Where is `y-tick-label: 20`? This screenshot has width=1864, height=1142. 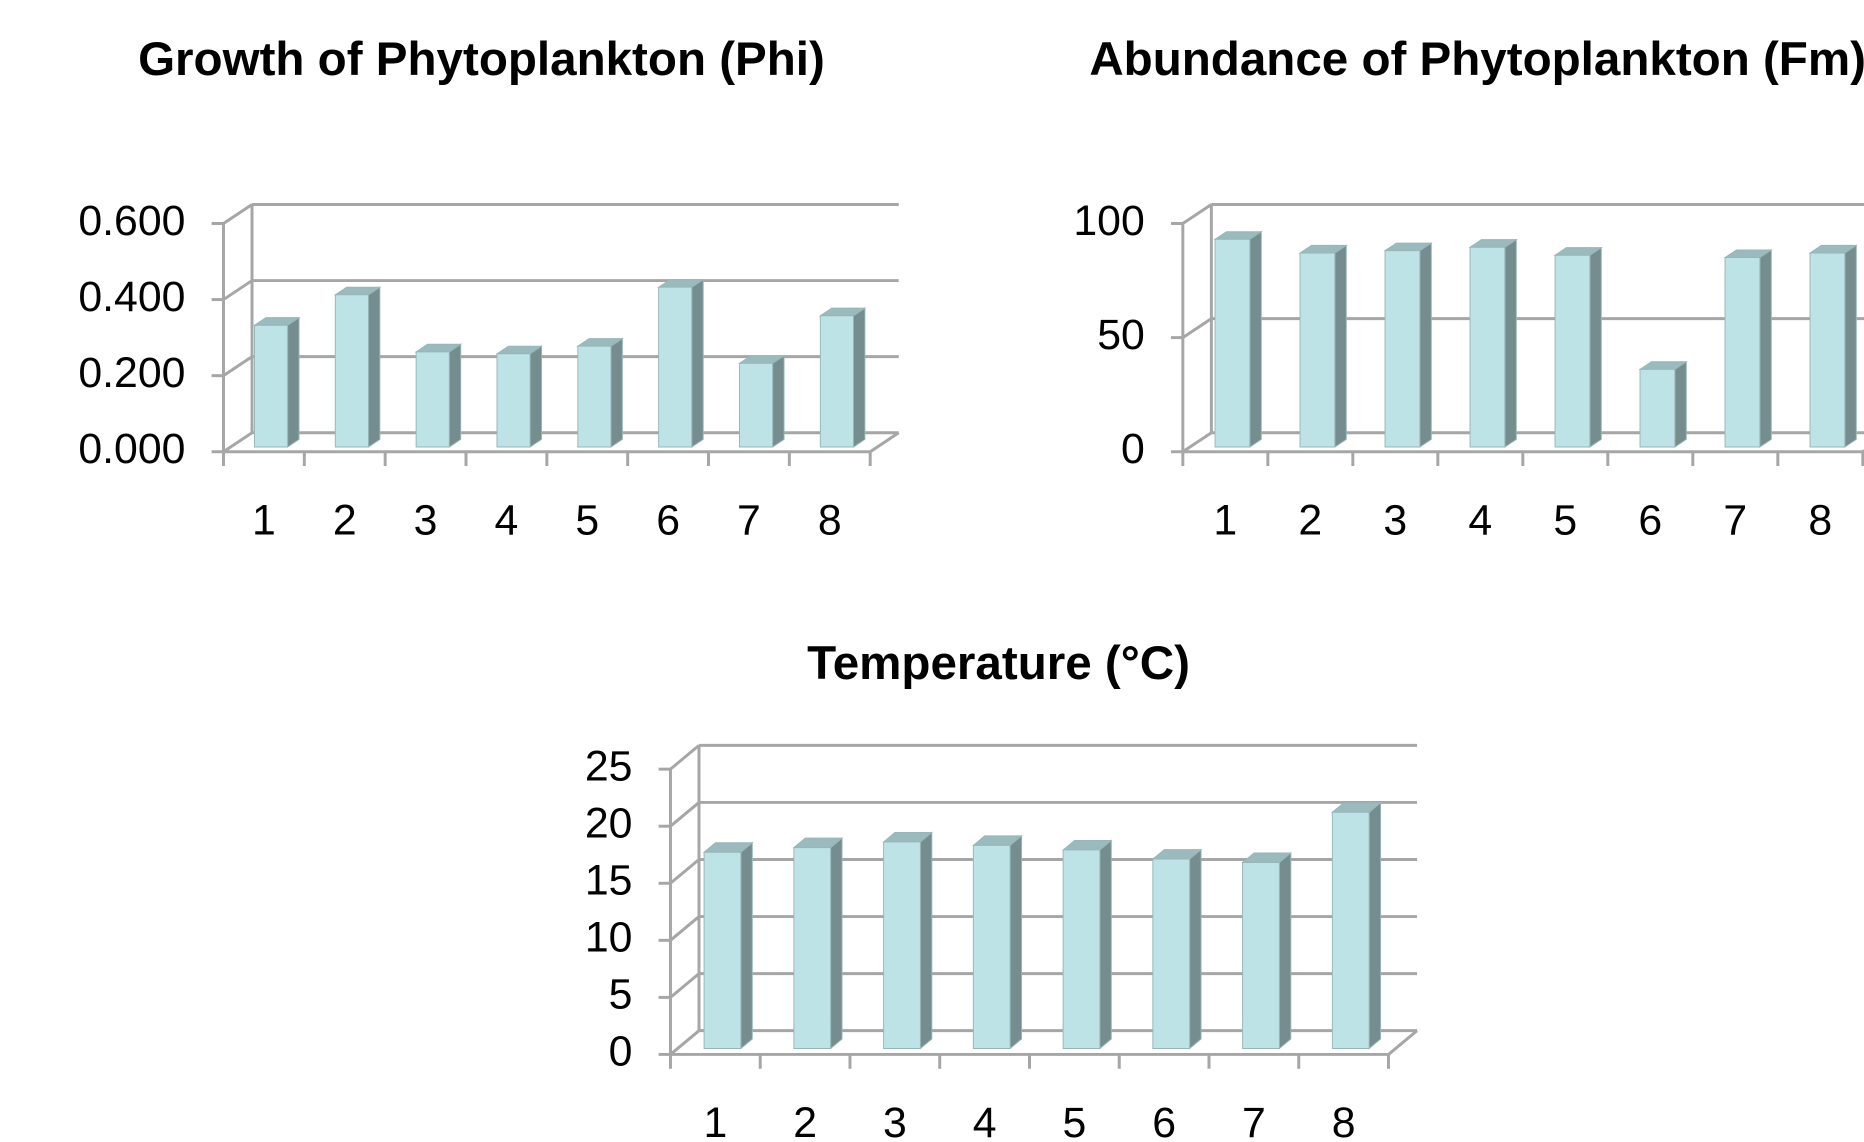 y-tick-label: 20 is located at coordinates (609, 823).